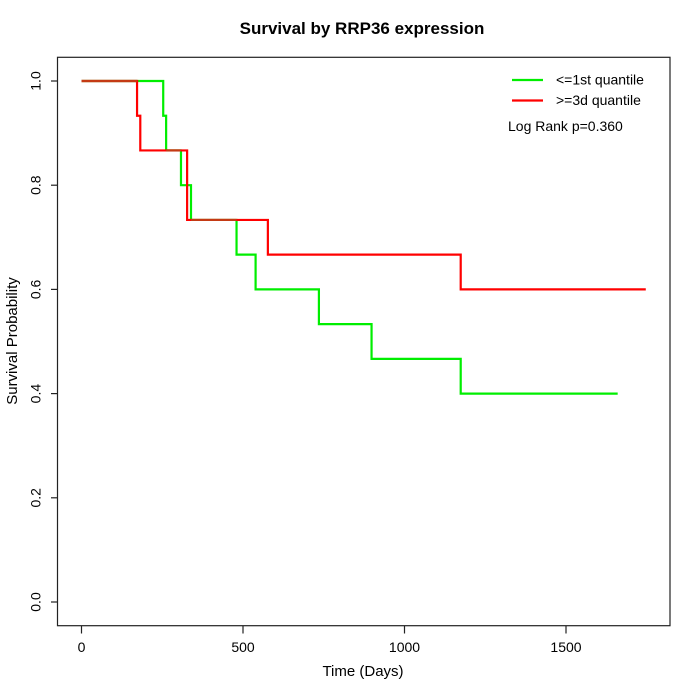 The height and width of the screenshot is (700, 700). I want to click on x-tick-label: 500, so click(243, 647).